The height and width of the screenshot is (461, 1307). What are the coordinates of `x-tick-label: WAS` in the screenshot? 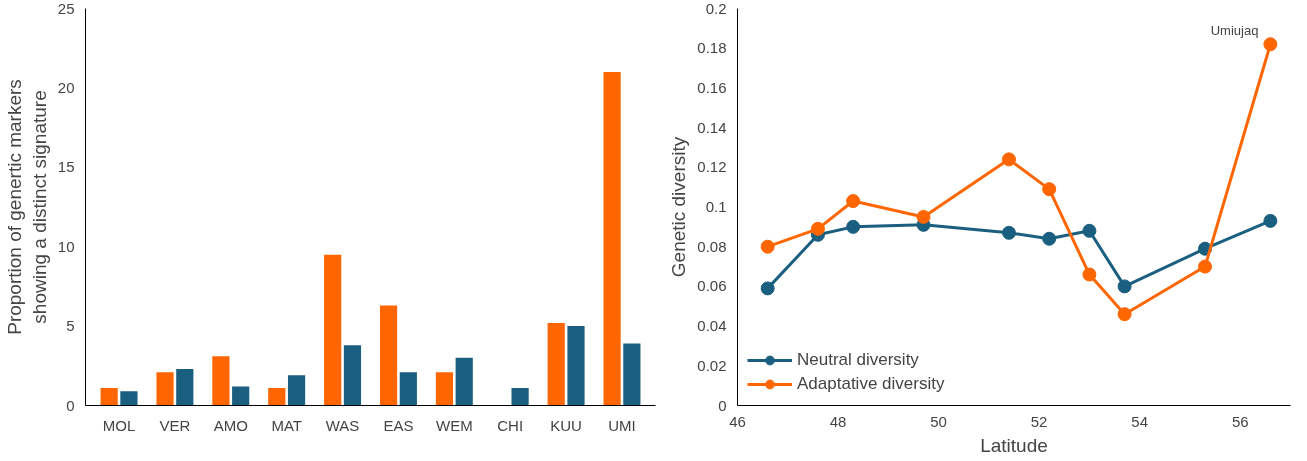 It's located at (342, 425).